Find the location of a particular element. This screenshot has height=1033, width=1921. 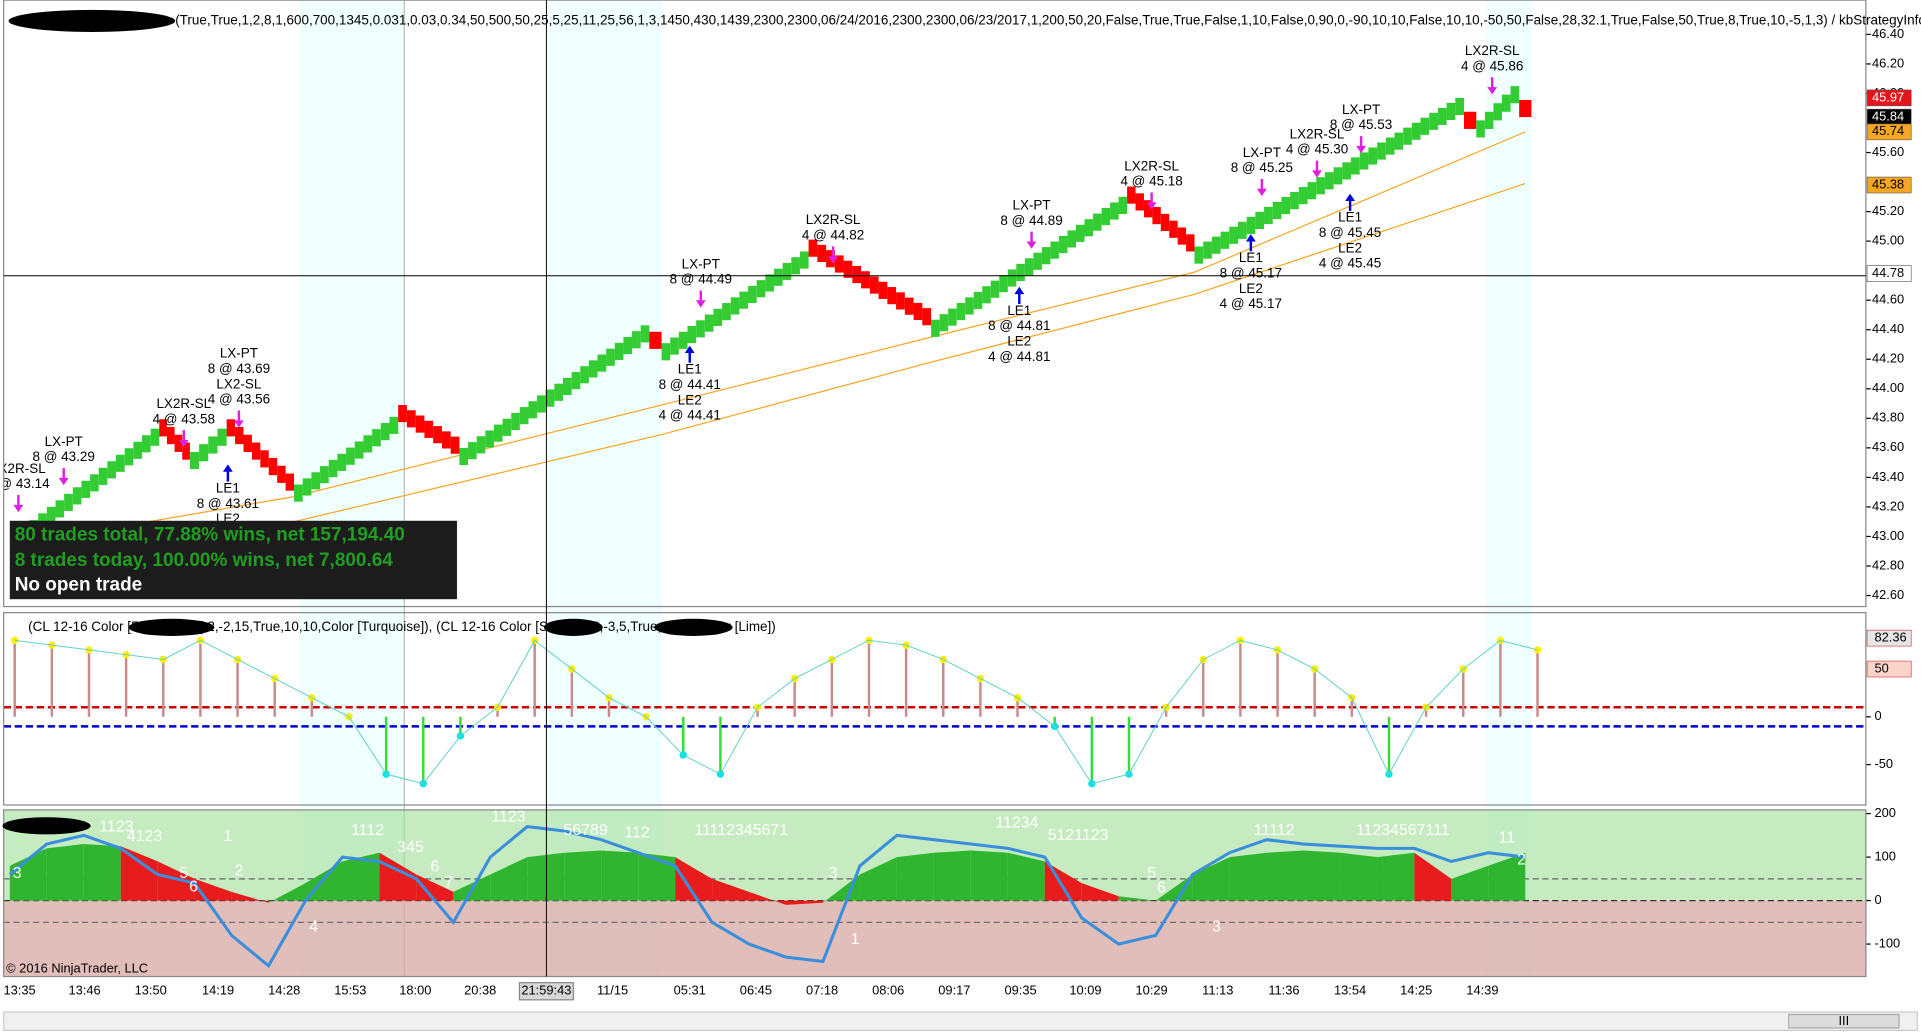

trade-annotation: 4 @ 44.82 is located at coordinates (833, 235).